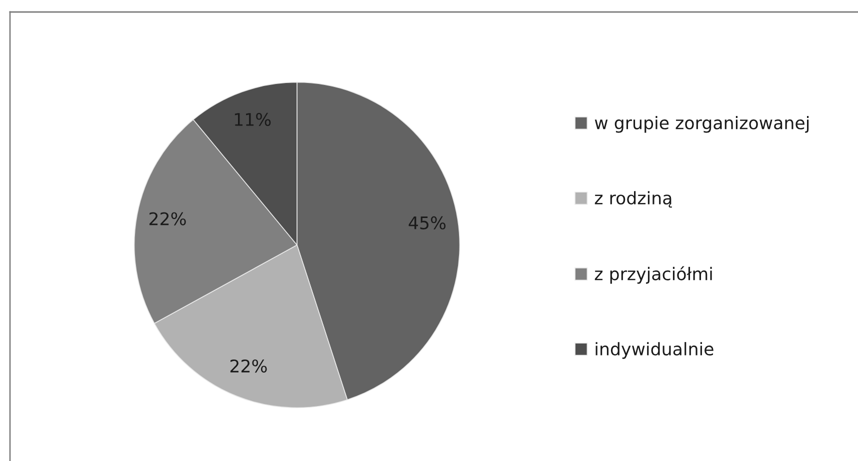 The height and width of the screenshot is (461, 858). Describe the element at coordinates (427, 223) in the screenshot. I see `data-label: 45%` at that location.